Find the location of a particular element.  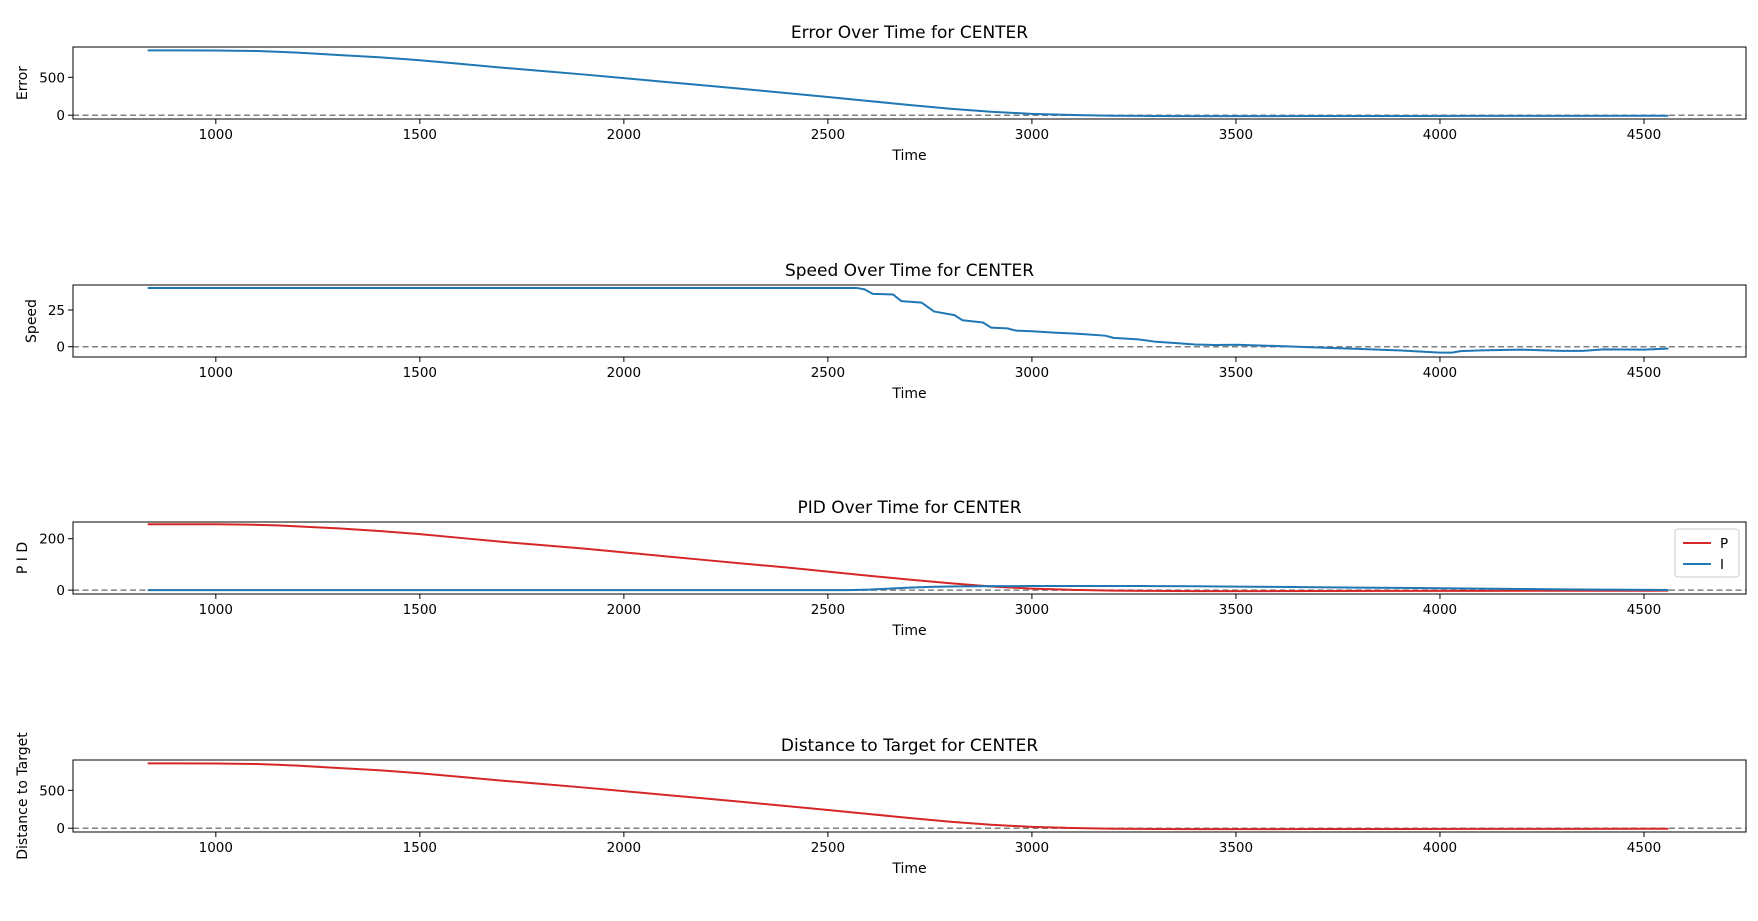

y-axis-label: P I D is located at coordinates (23, 558).